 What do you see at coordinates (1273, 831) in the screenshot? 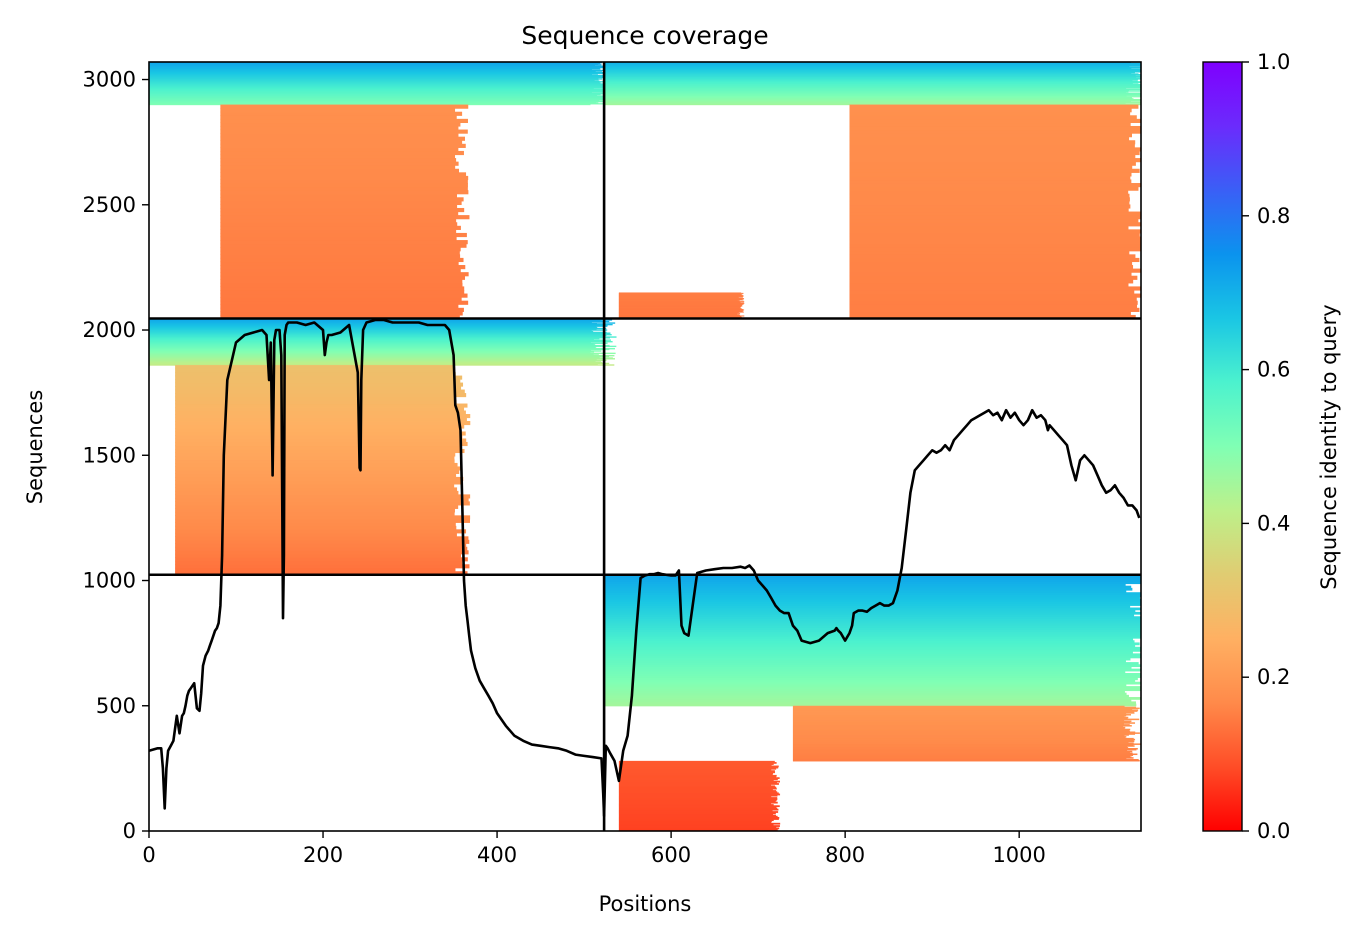
I see `colorbar-tick-label: 0.0` at bounding box center [1273, 831].